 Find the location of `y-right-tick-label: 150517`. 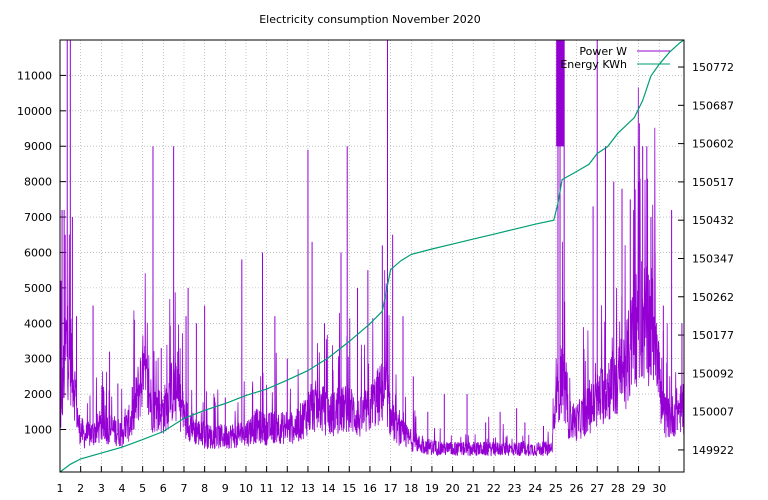

y-right-tick-label: 150517 is located at coordinates (713, 182).